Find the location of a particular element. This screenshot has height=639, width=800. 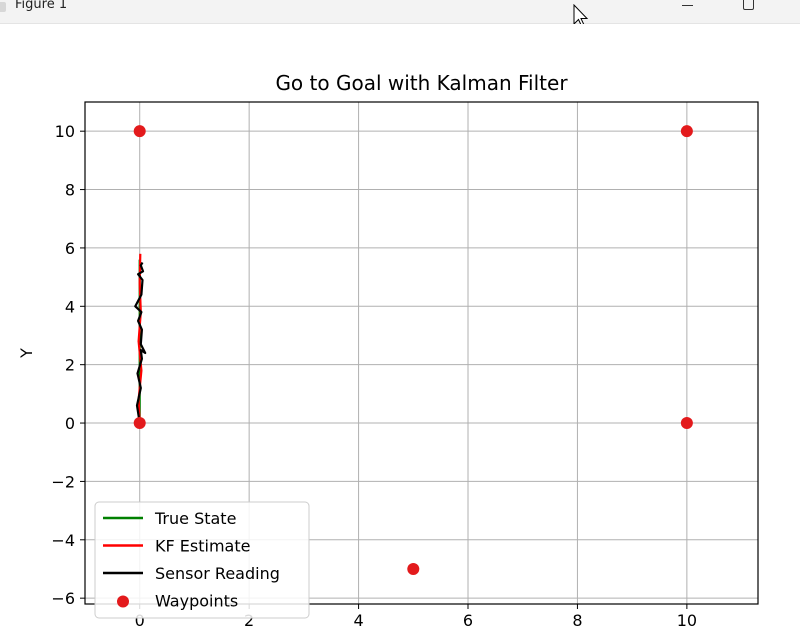

legend-swatch is located at coordinates (123, 601).